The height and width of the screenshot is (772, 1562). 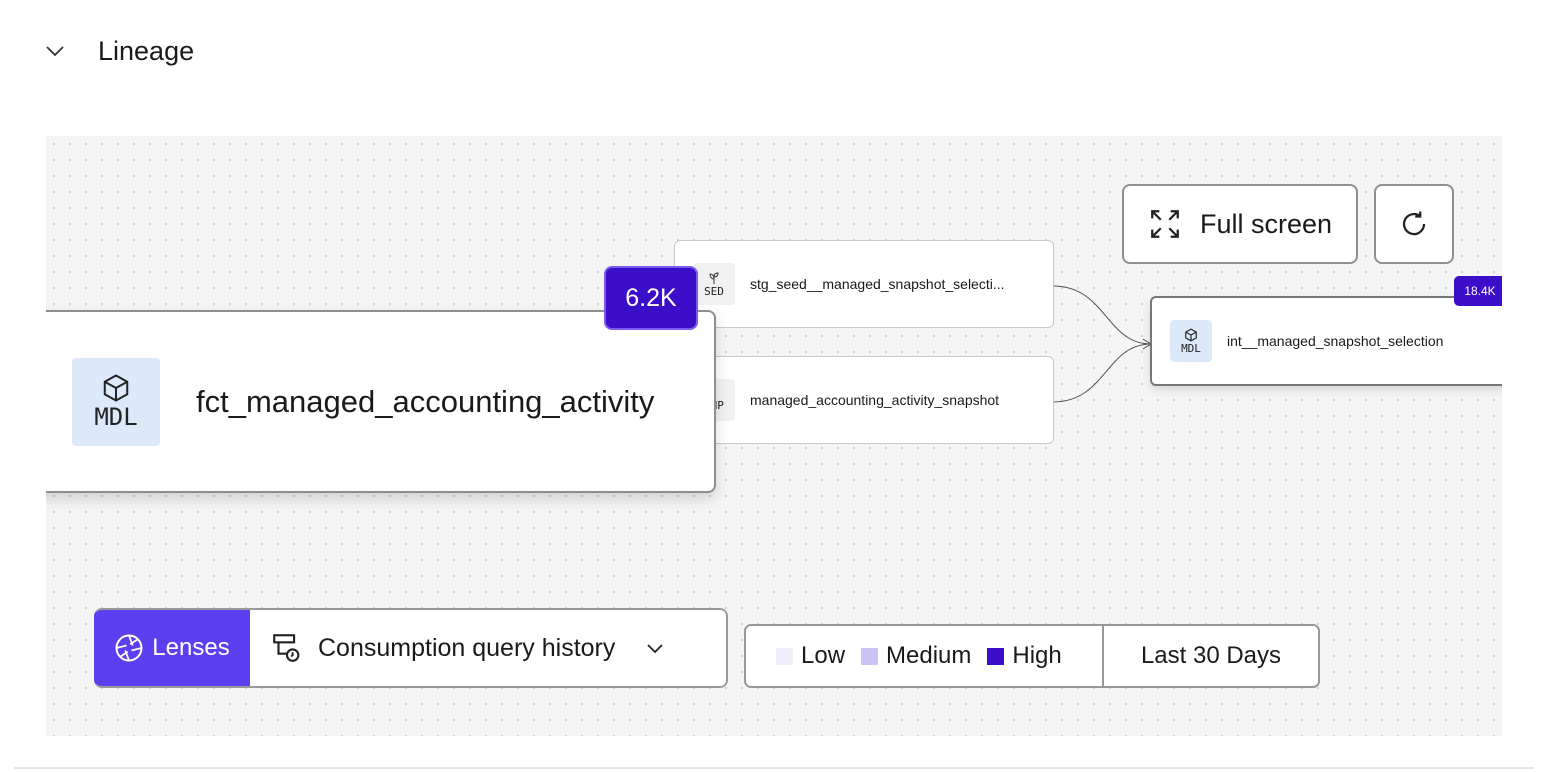 What do you see at coordinates (651, 298) in the screenshot?
I see `count-badge: 6.2K` at bounding box center [651, 298].